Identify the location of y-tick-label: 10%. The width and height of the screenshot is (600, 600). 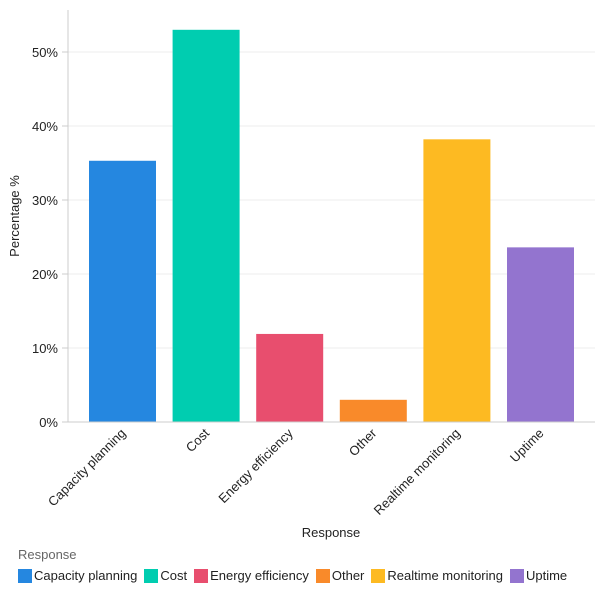
(45, 348).